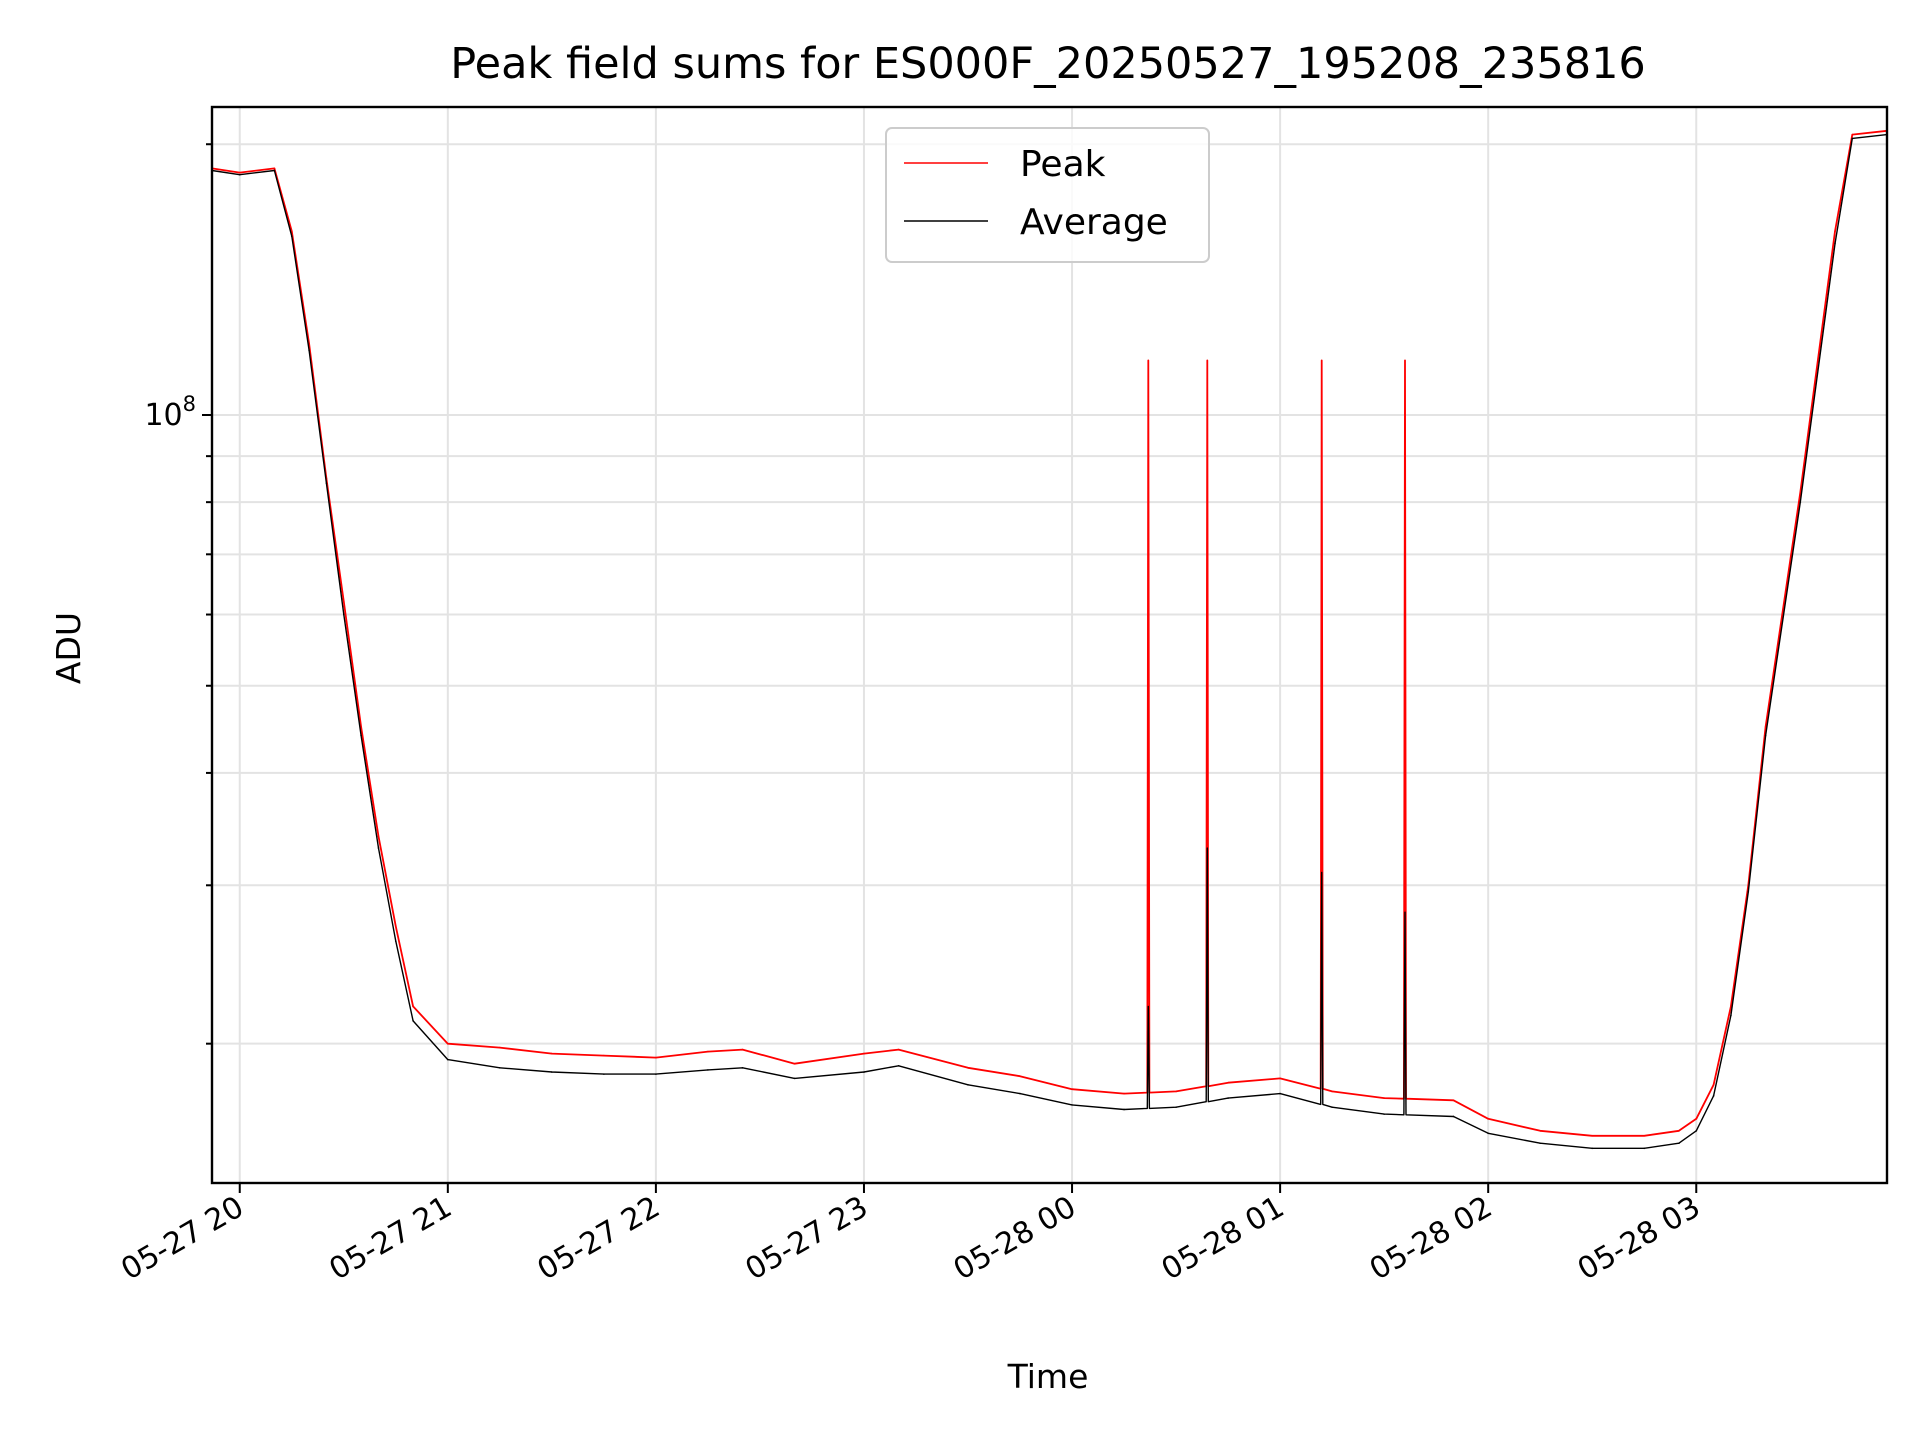 This screenshot has height=1440, width=1920. What do you see at coordinates (68, 648) in the screenshot?
I see `y-axis-title: ADU` at bounding box center [68, 648].